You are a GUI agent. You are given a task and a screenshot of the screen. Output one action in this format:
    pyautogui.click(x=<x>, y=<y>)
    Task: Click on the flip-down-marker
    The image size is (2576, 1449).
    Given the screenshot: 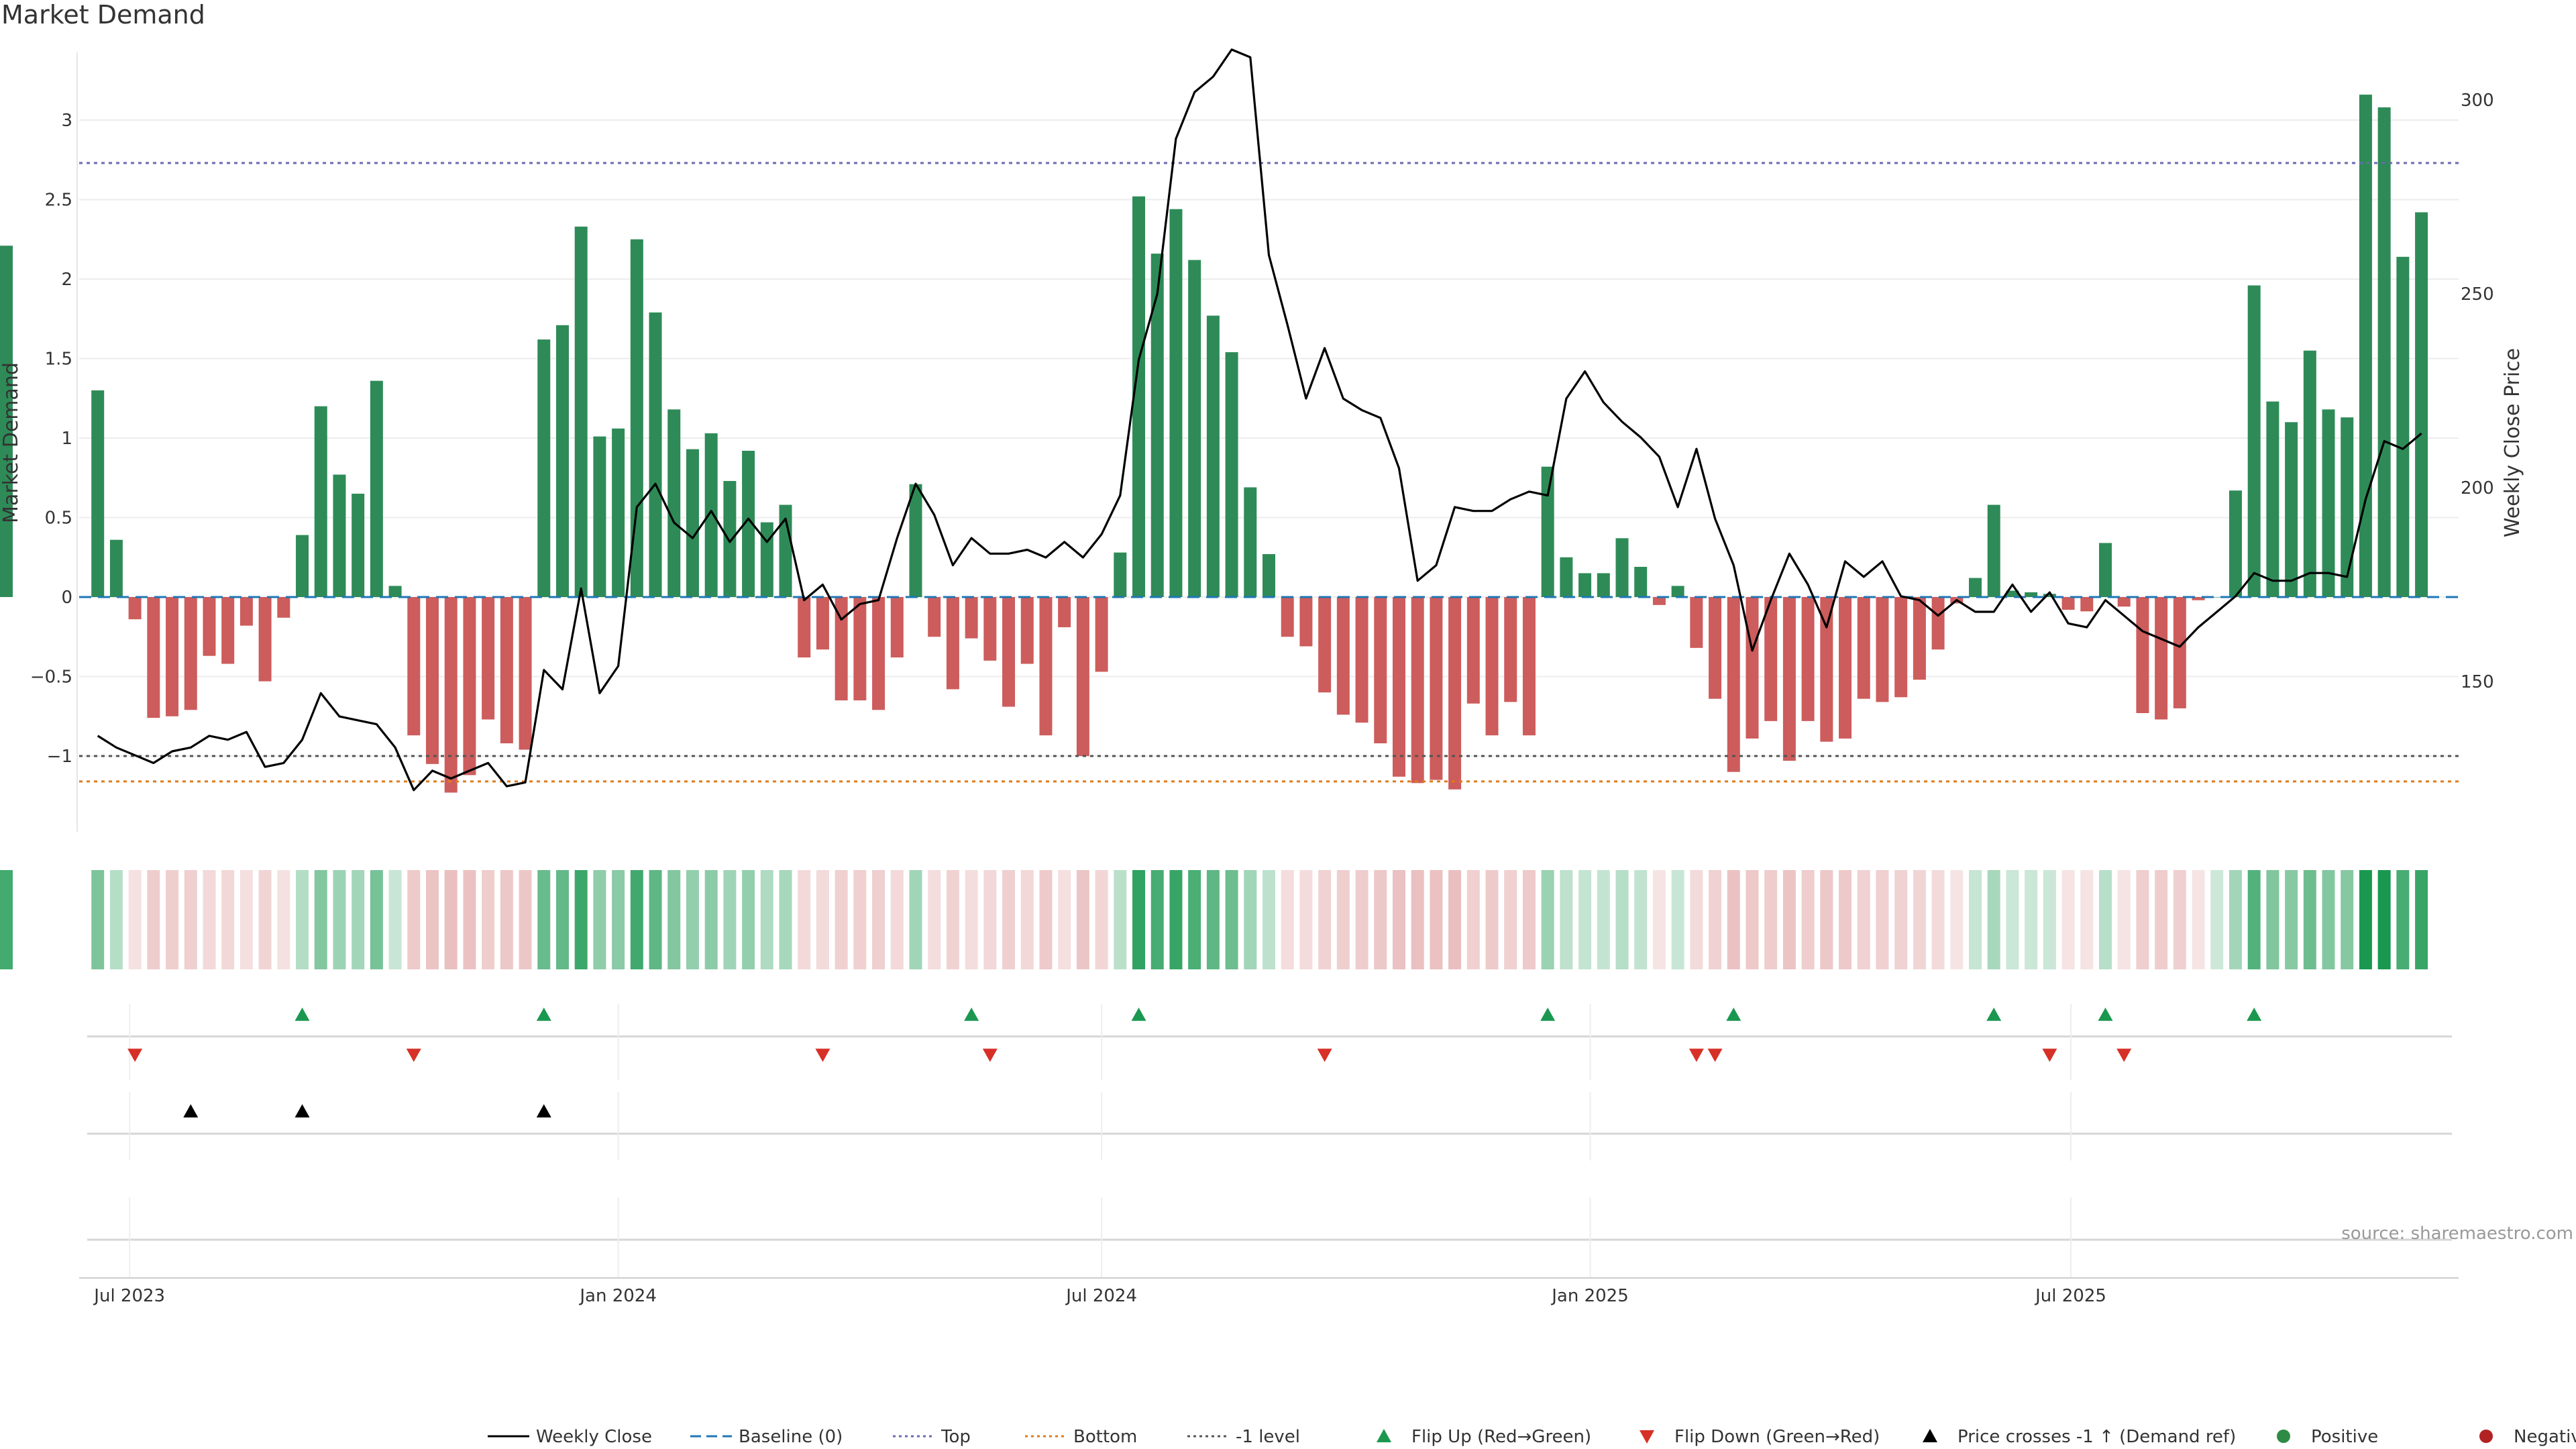 What is the action you would take?
    pyautogui.click(x=822, y=1055)
    